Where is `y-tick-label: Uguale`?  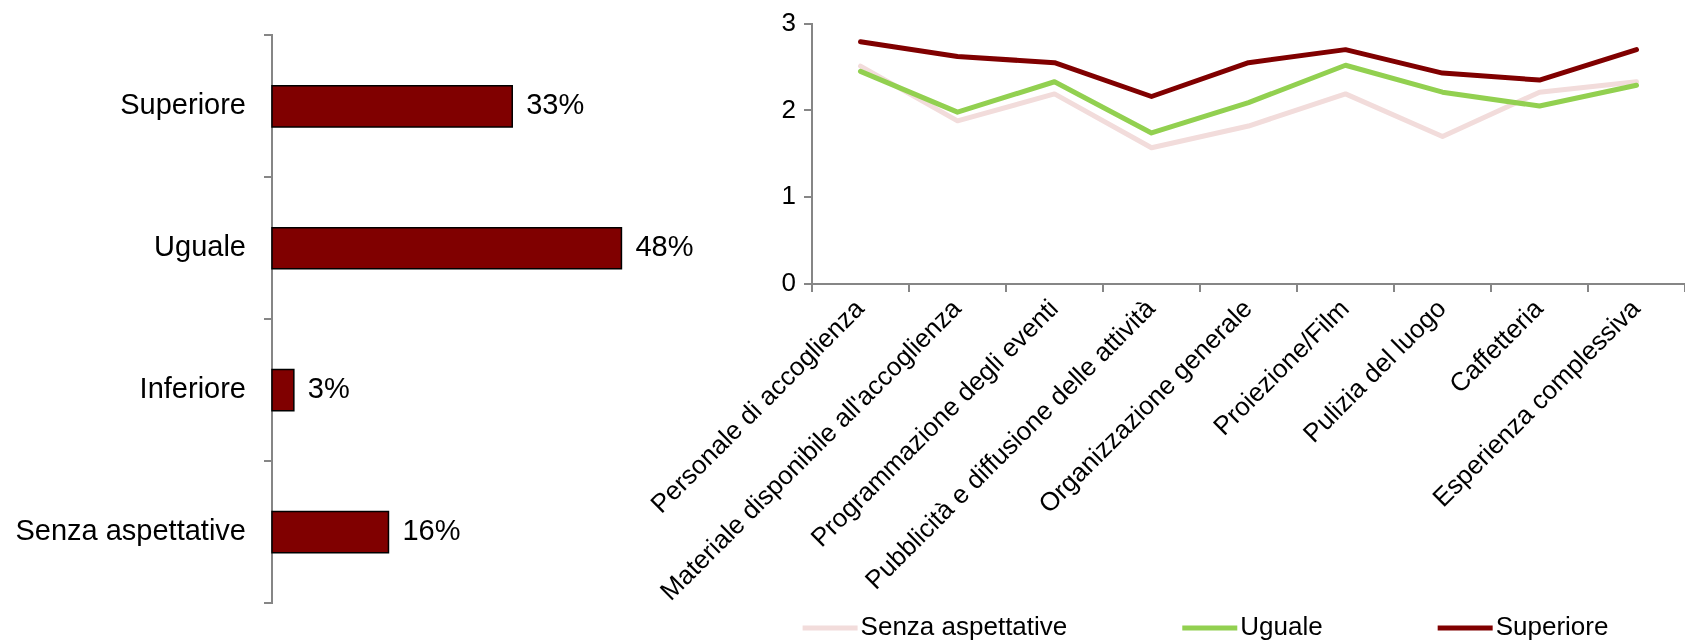 y-tick-label: Uguale is located at coordinates (200, 246).